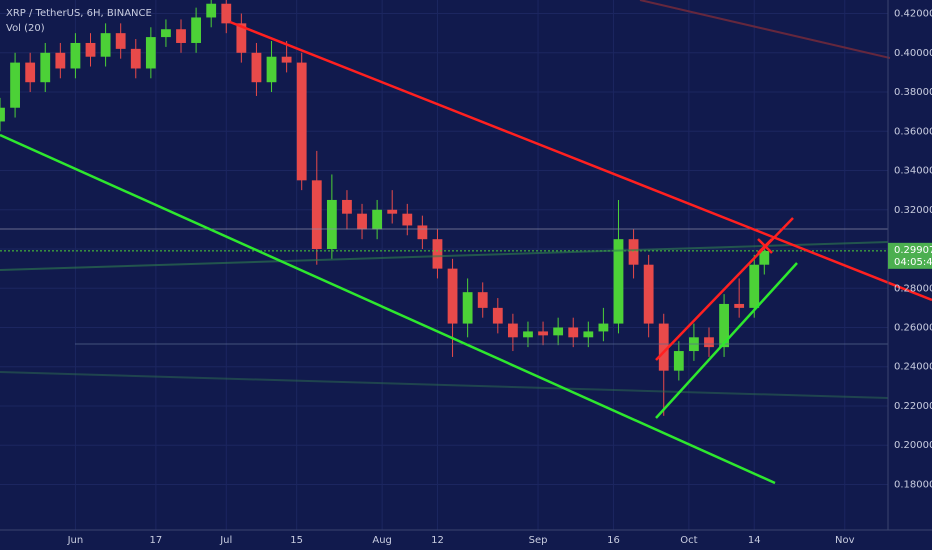 This screenshot has height=550, width=932. Describe the element at coordinates (913, 288) in the screenshot. I see `y-tick-label: 0.28000` at that location.